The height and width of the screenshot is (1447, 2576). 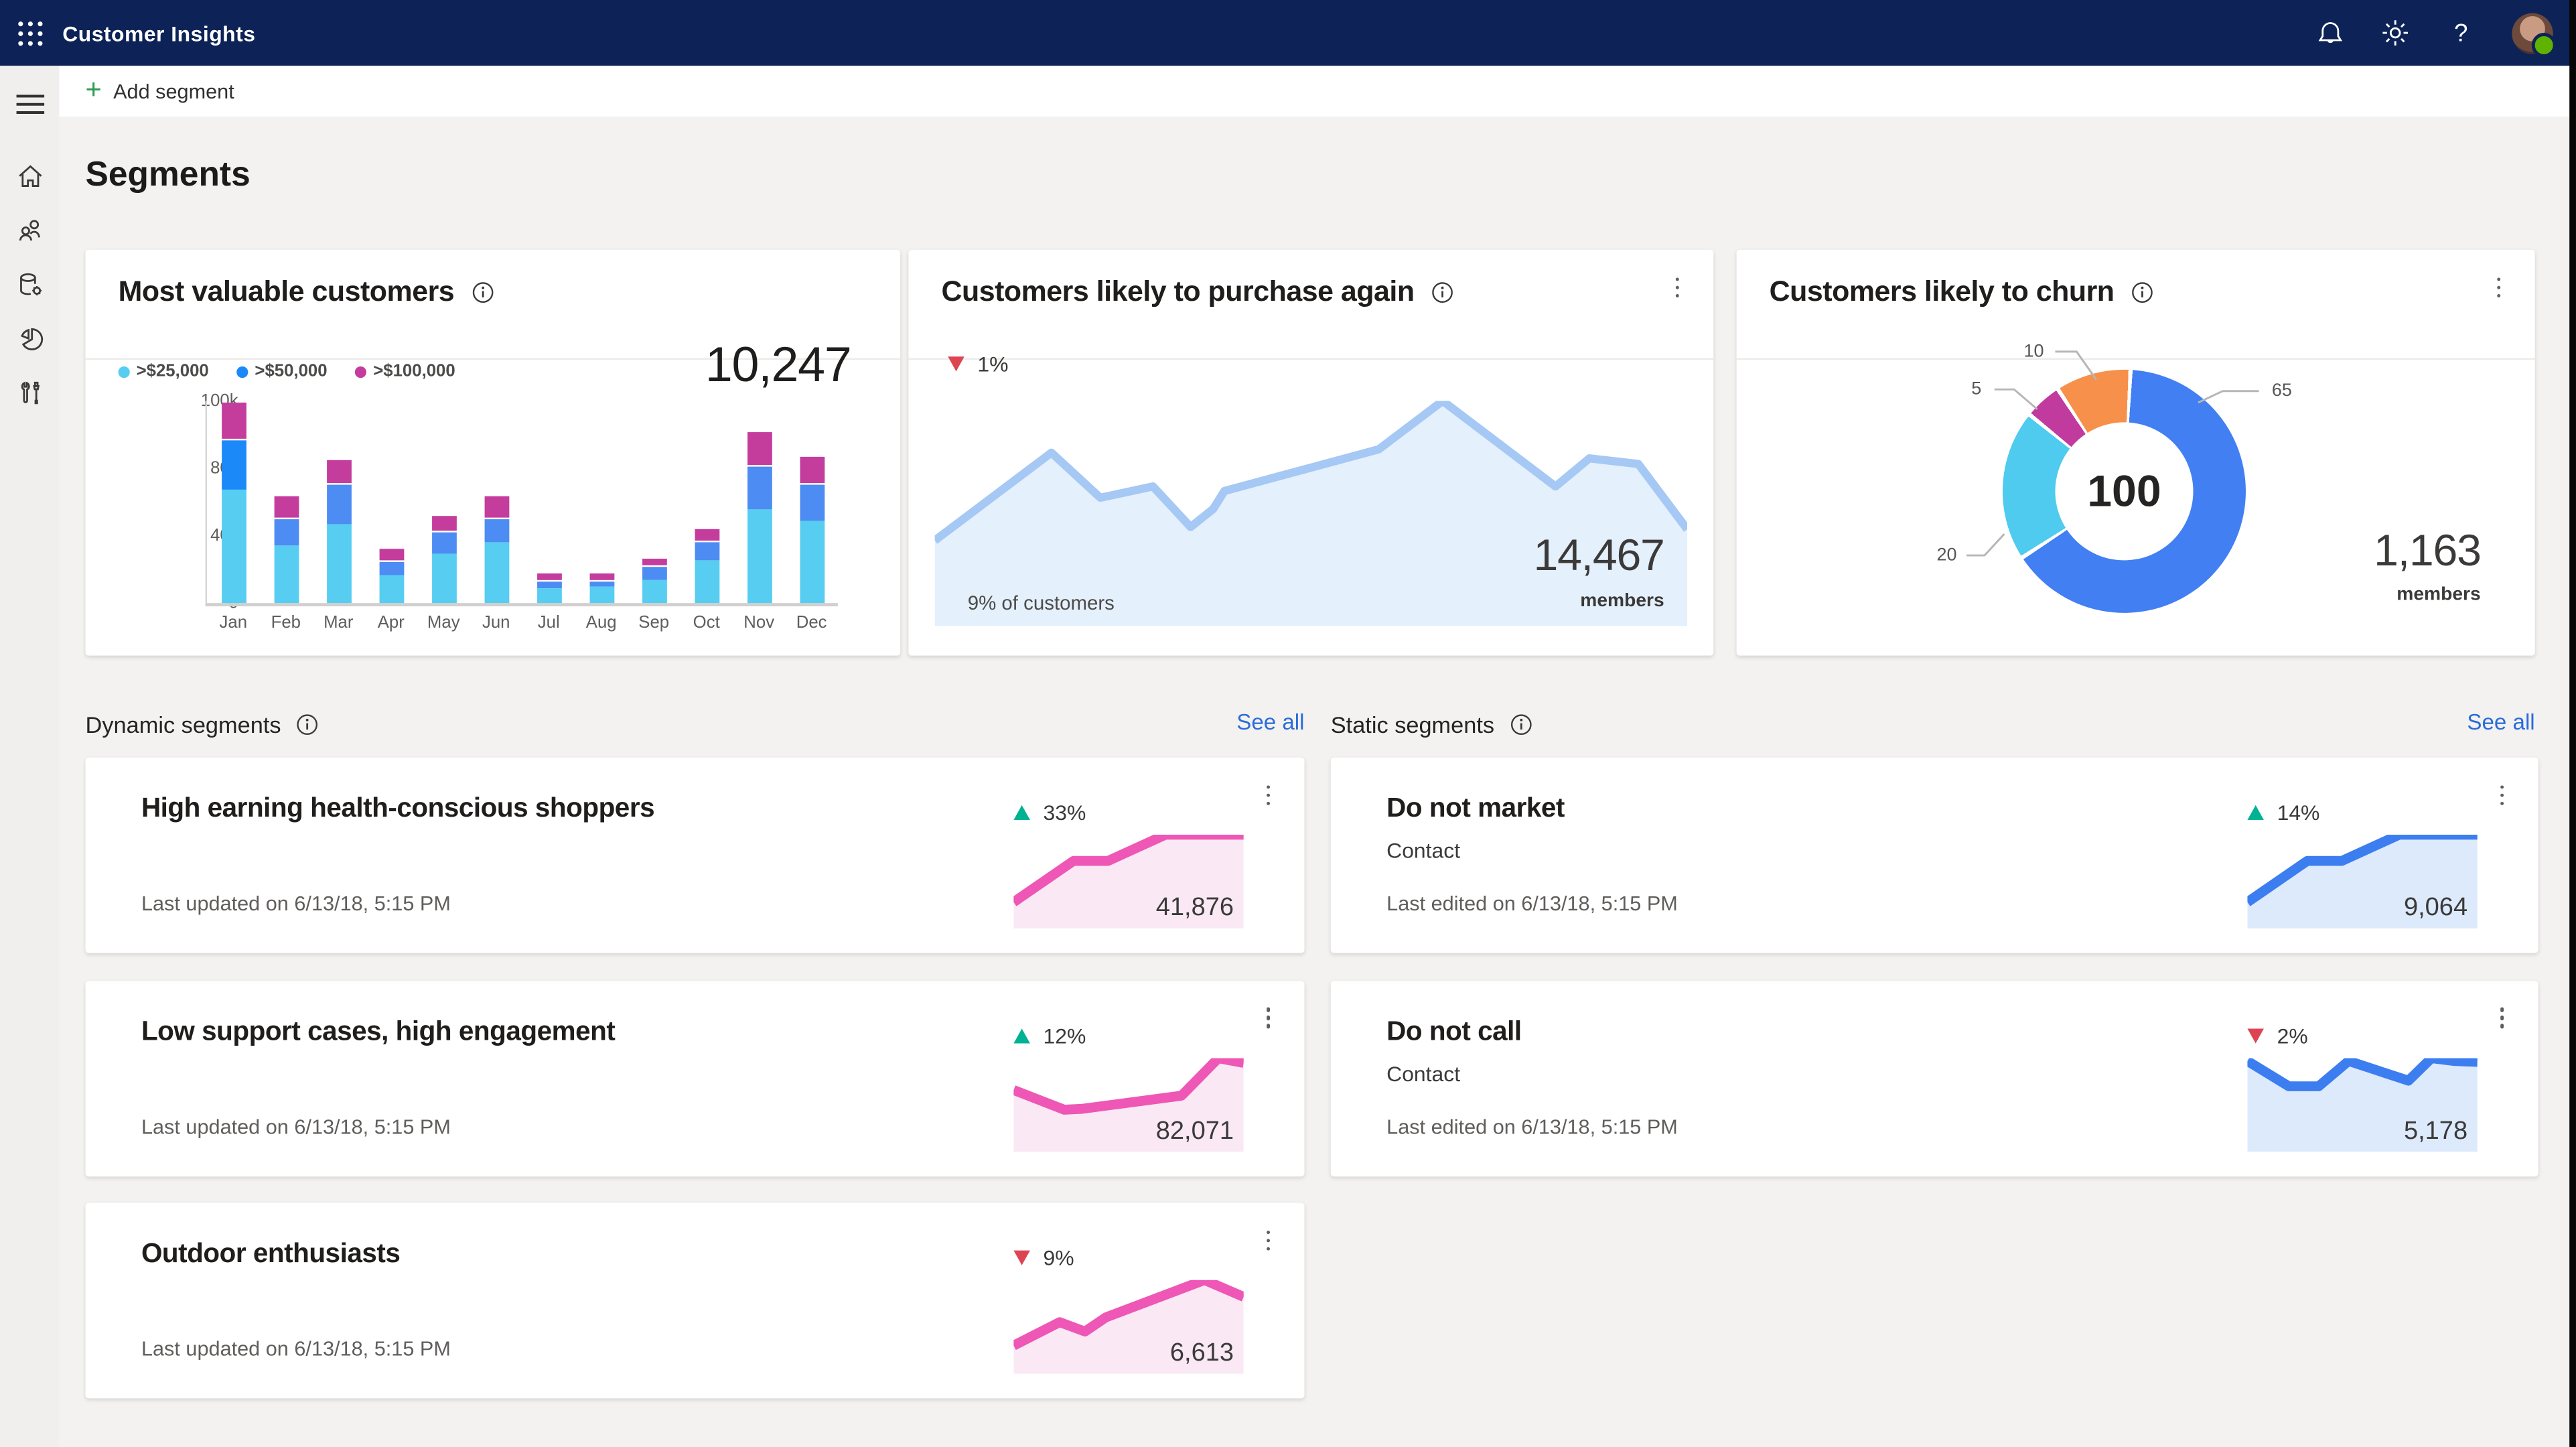 I want to click on bar-apr, so click(x=391, y=503).